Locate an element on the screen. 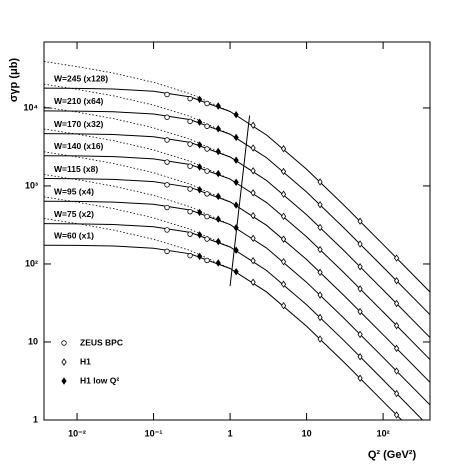  legend-label: ZEUS BPC is located at coordinates (101, 342).